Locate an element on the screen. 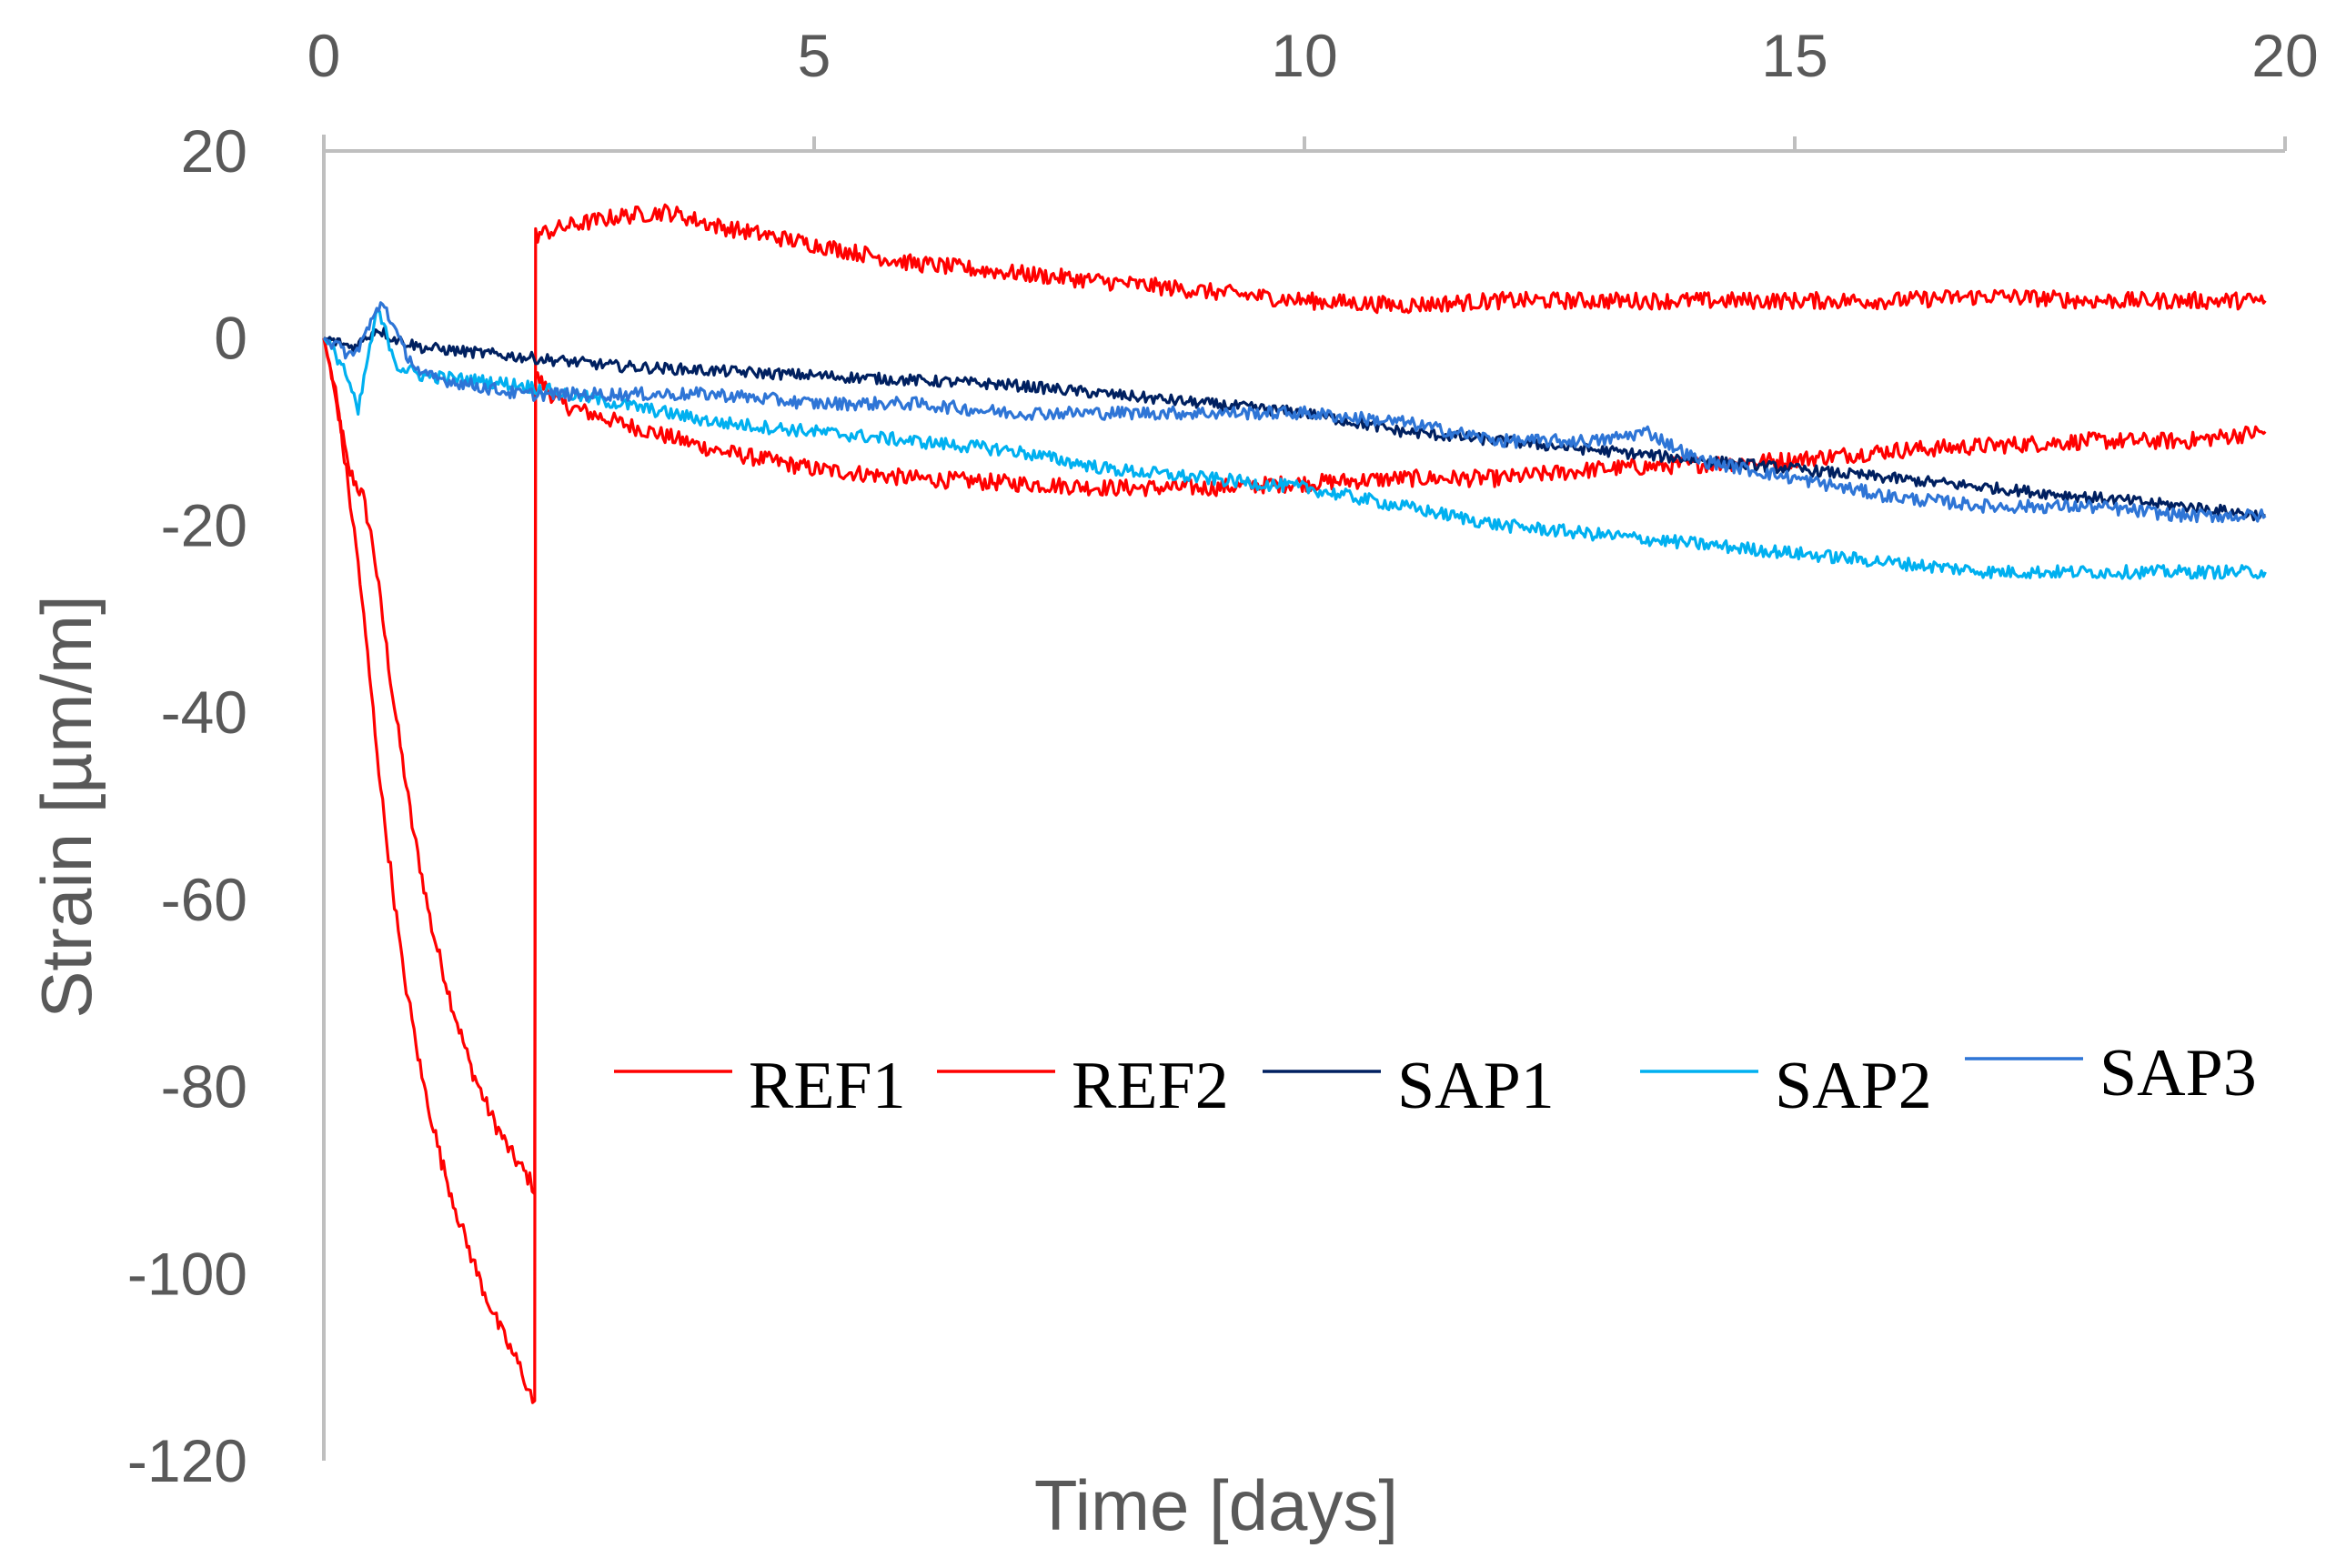 The height and width of the screenshot is (1568, 2346). legend-label-sap2: SAP2 is located at coordinates (1853, 1086).